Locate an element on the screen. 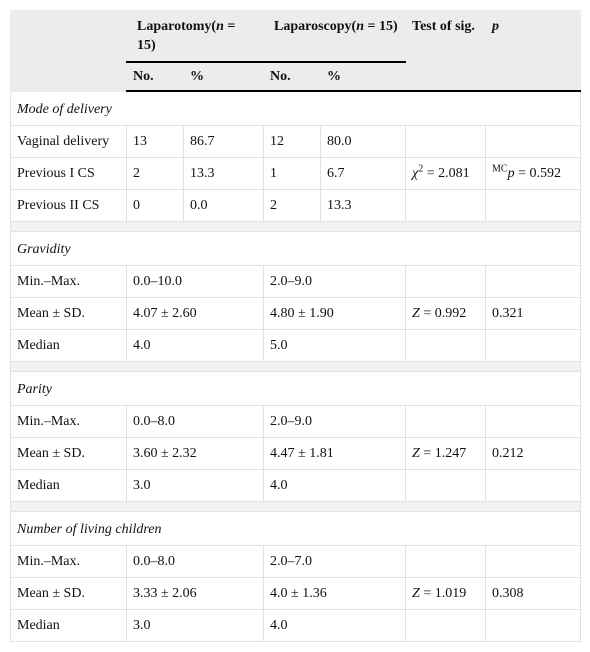 The width and height of the screenshot is (590, 652). superscript: 2 is located at coordinates (421, 169).